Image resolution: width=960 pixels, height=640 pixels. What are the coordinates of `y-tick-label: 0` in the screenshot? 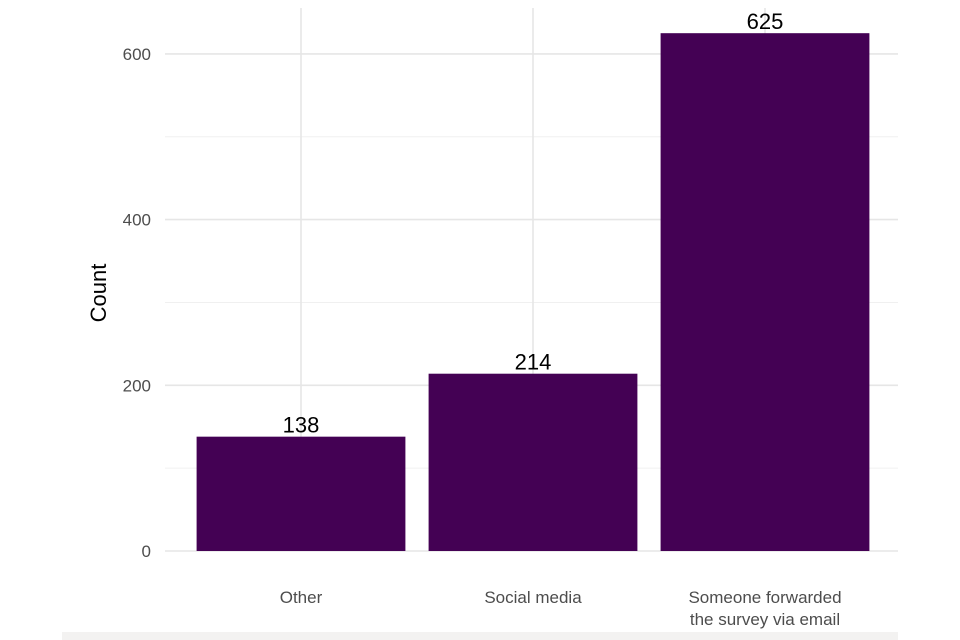 It's located at (146, 551).